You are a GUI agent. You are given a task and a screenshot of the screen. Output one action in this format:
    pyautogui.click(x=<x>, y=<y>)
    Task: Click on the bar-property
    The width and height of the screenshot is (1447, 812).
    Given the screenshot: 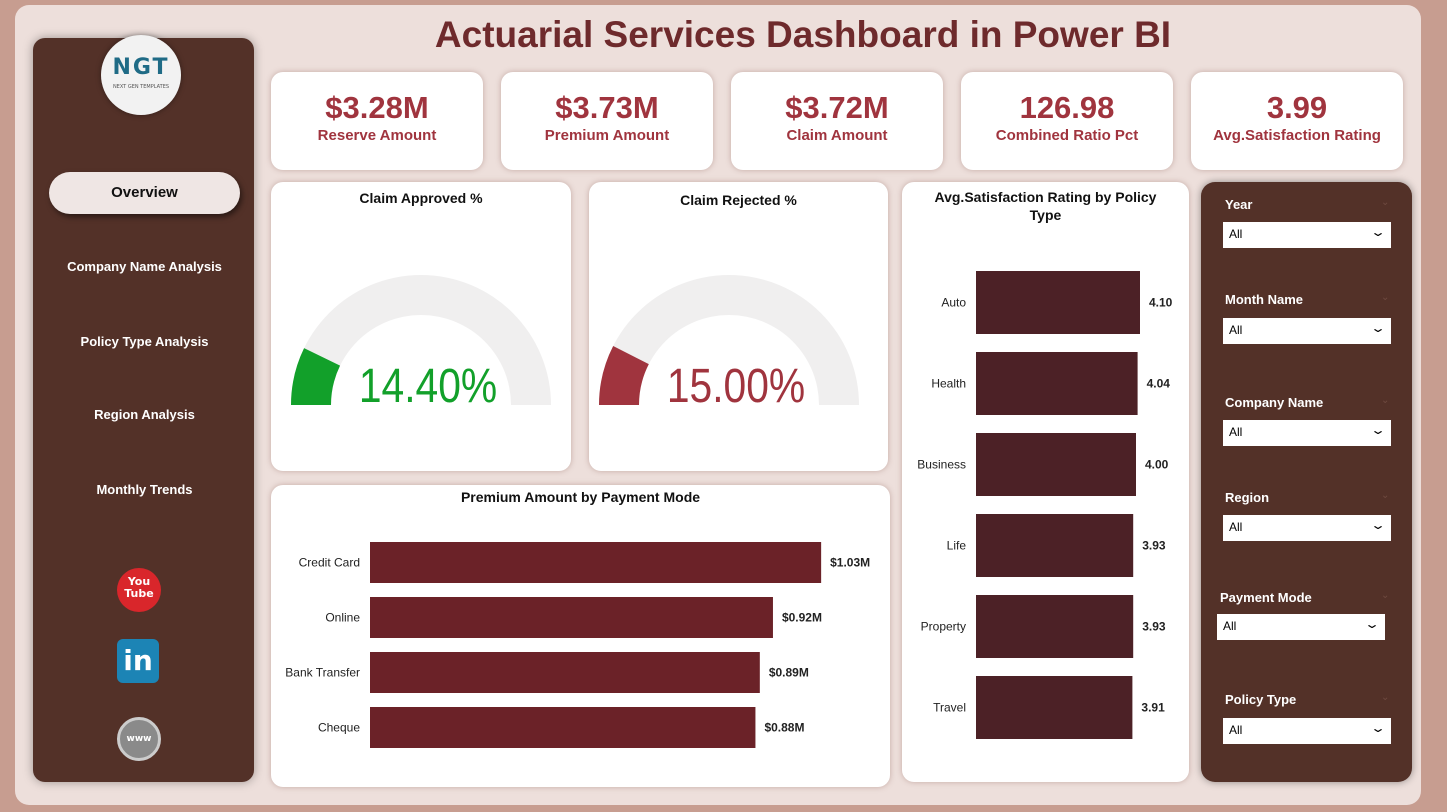 What is the action you would take?
    pyautogui.click(x=1055, y=626)
    